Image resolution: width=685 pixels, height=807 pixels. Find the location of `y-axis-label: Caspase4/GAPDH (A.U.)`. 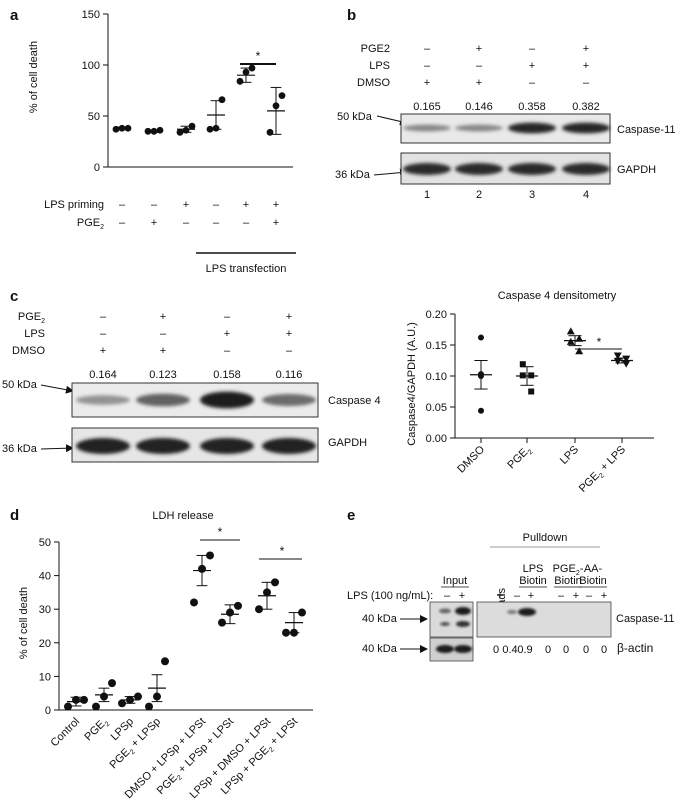

y-axis-label: Caspase4/GAPDH (A.U.) is located at coordinates (412, 383).